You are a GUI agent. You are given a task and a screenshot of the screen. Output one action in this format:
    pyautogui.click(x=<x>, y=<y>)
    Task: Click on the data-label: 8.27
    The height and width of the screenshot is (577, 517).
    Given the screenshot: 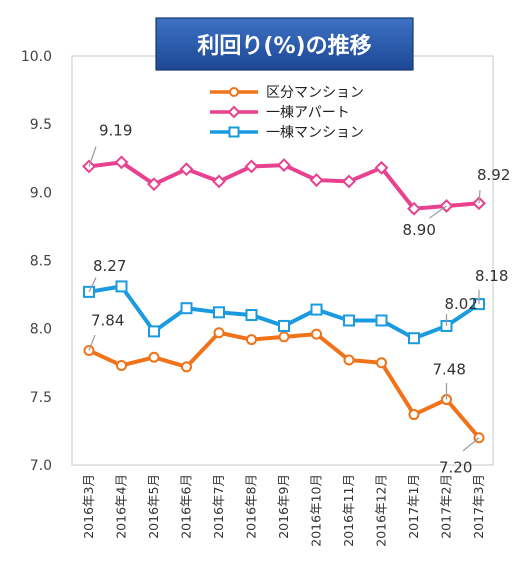 What is the action you would take?
    pyautogui.click(x=109, y=266)
    